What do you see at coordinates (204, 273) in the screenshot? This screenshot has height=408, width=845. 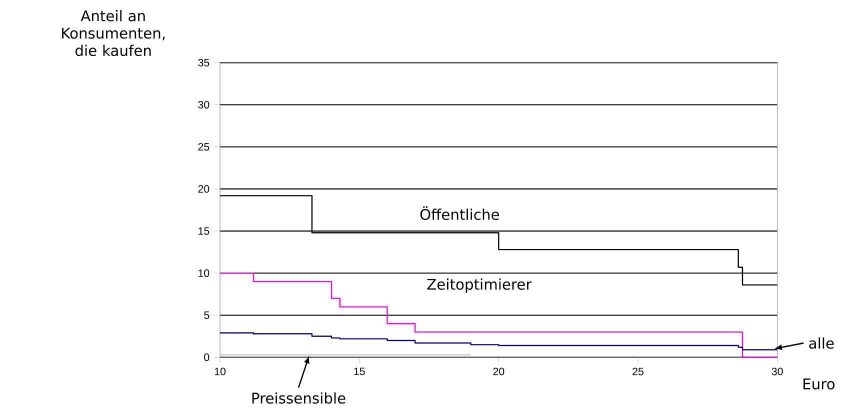 I see `y-tick-label: 10` at bounding box center [204, 273].